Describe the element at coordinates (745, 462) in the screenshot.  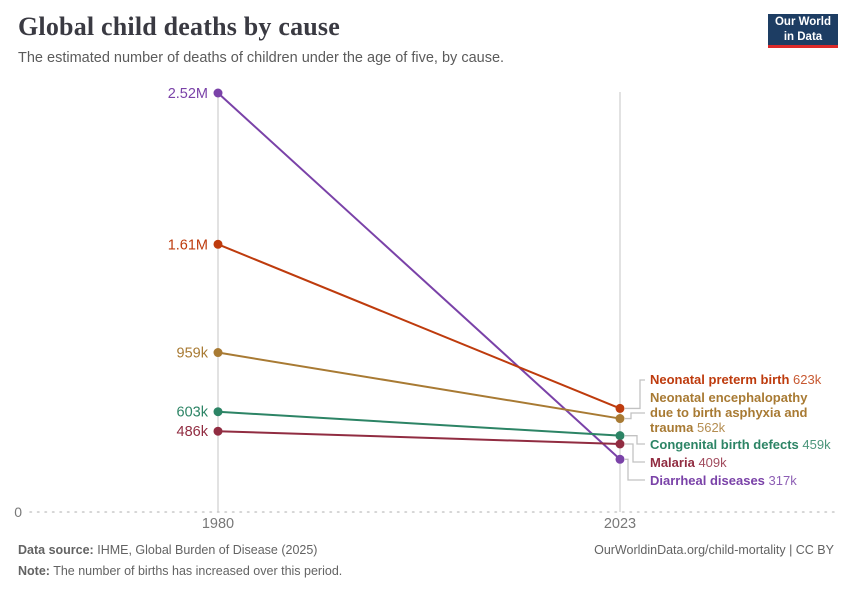
I see `series-label-malaria: Malaria 409k` at that location.